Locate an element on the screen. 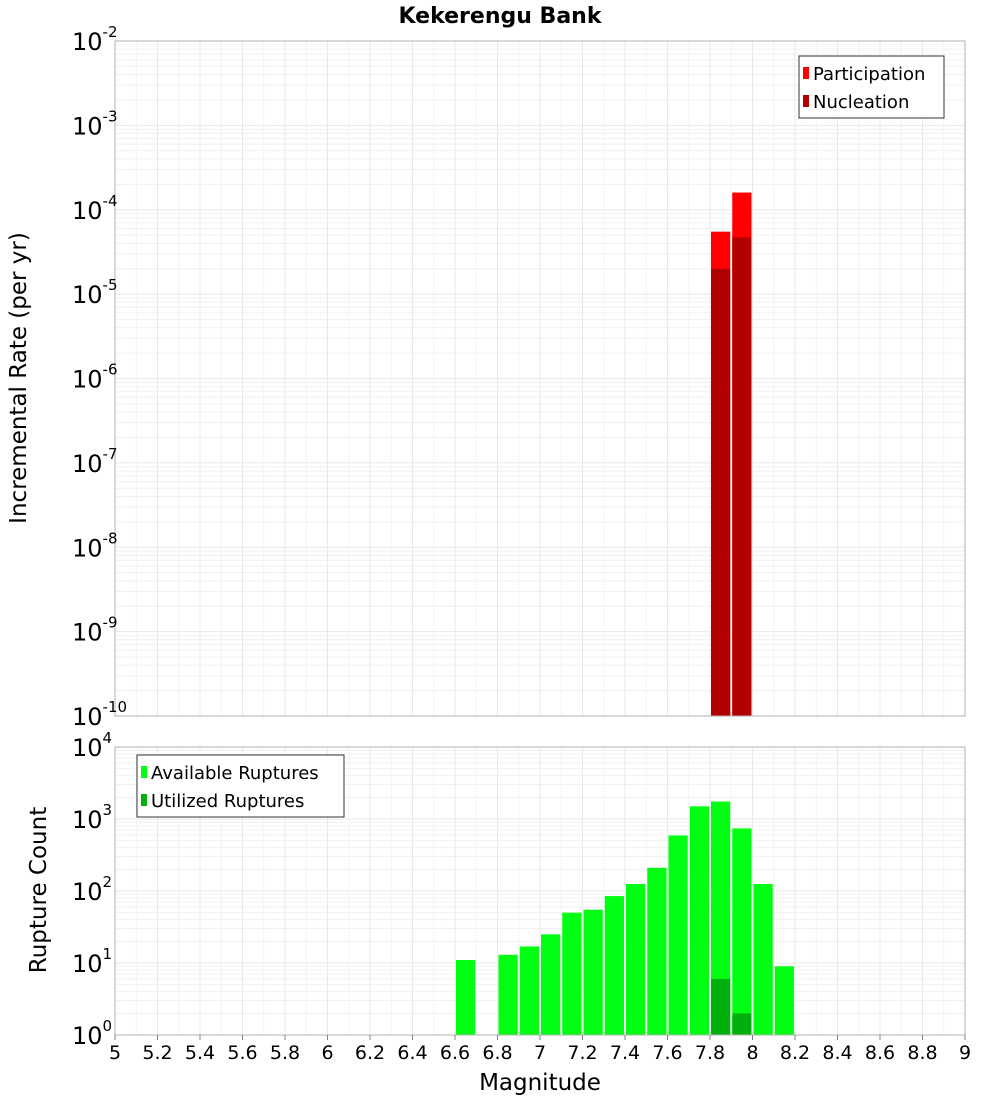 This screenshot has width=1000, height=1100. legend-label: Participation is located at coordinates (869, 74).